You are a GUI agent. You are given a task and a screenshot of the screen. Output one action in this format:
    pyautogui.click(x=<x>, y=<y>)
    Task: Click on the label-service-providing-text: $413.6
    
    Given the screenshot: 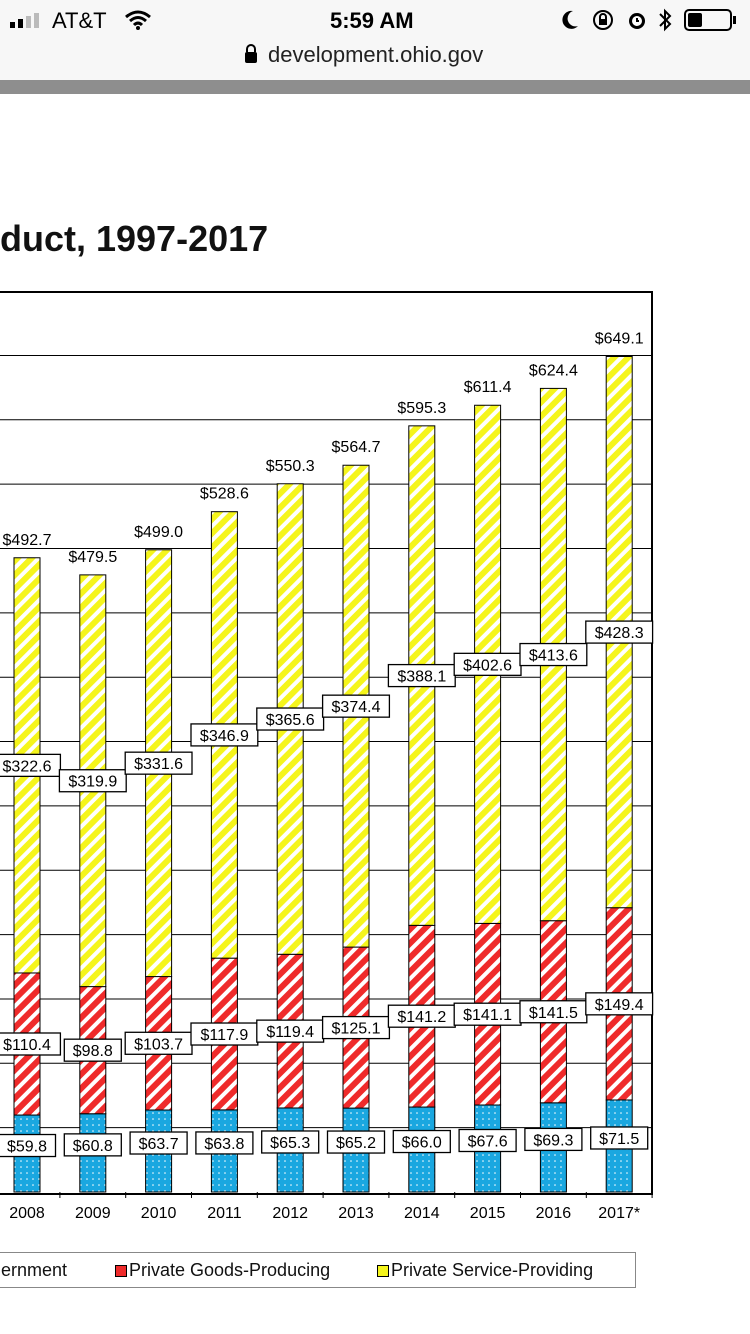 What is the action you would take?
    pyautogui.click(x=553, y=656)
    